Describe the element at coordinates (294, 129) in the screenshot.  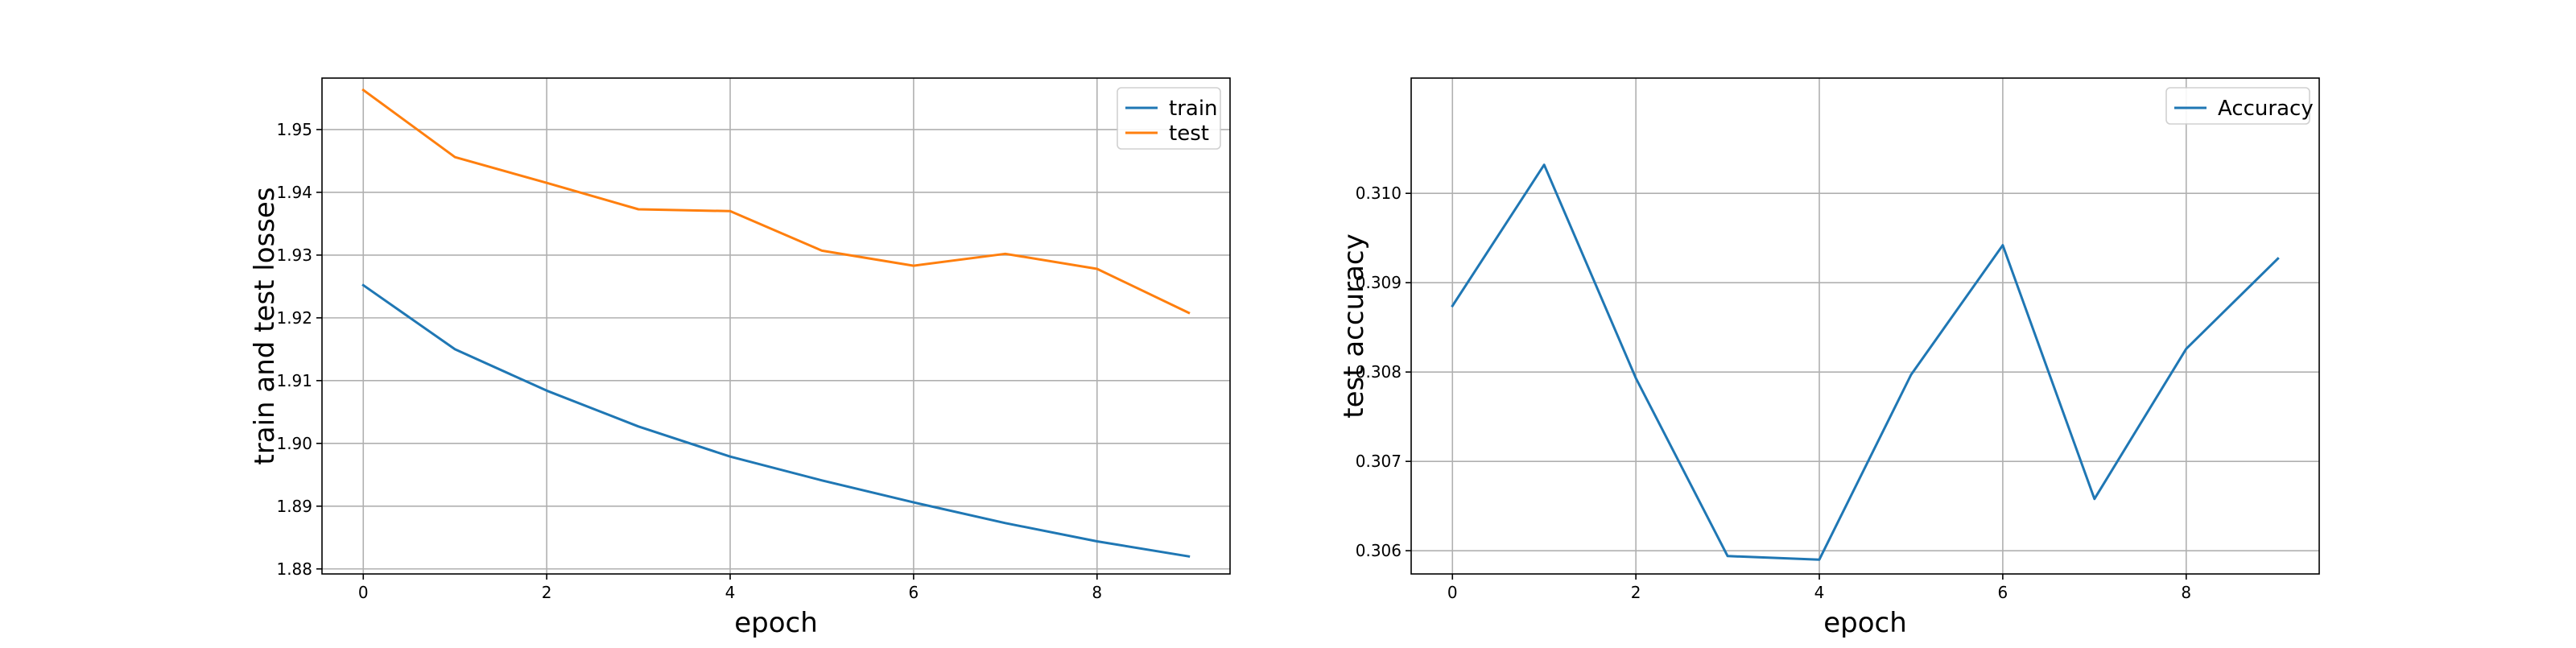
I see `y-tick-label: 1.95` at that location.